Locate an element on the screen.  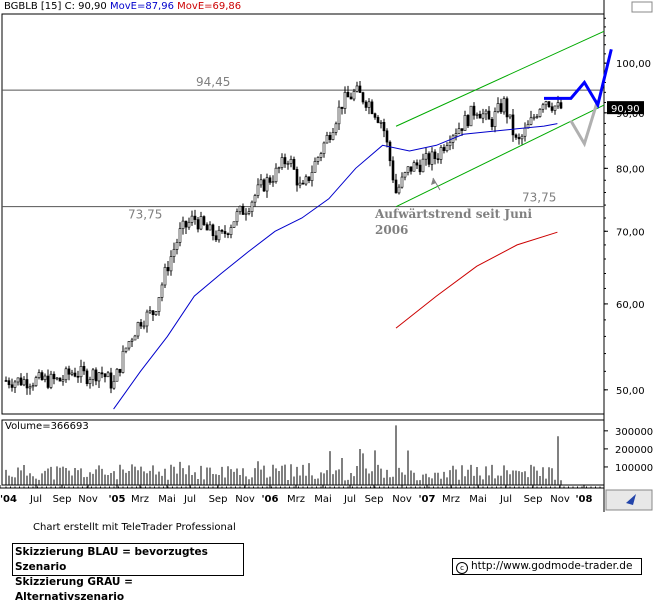
y-tick-label: 90,00 is located at coordinates (630, 114).